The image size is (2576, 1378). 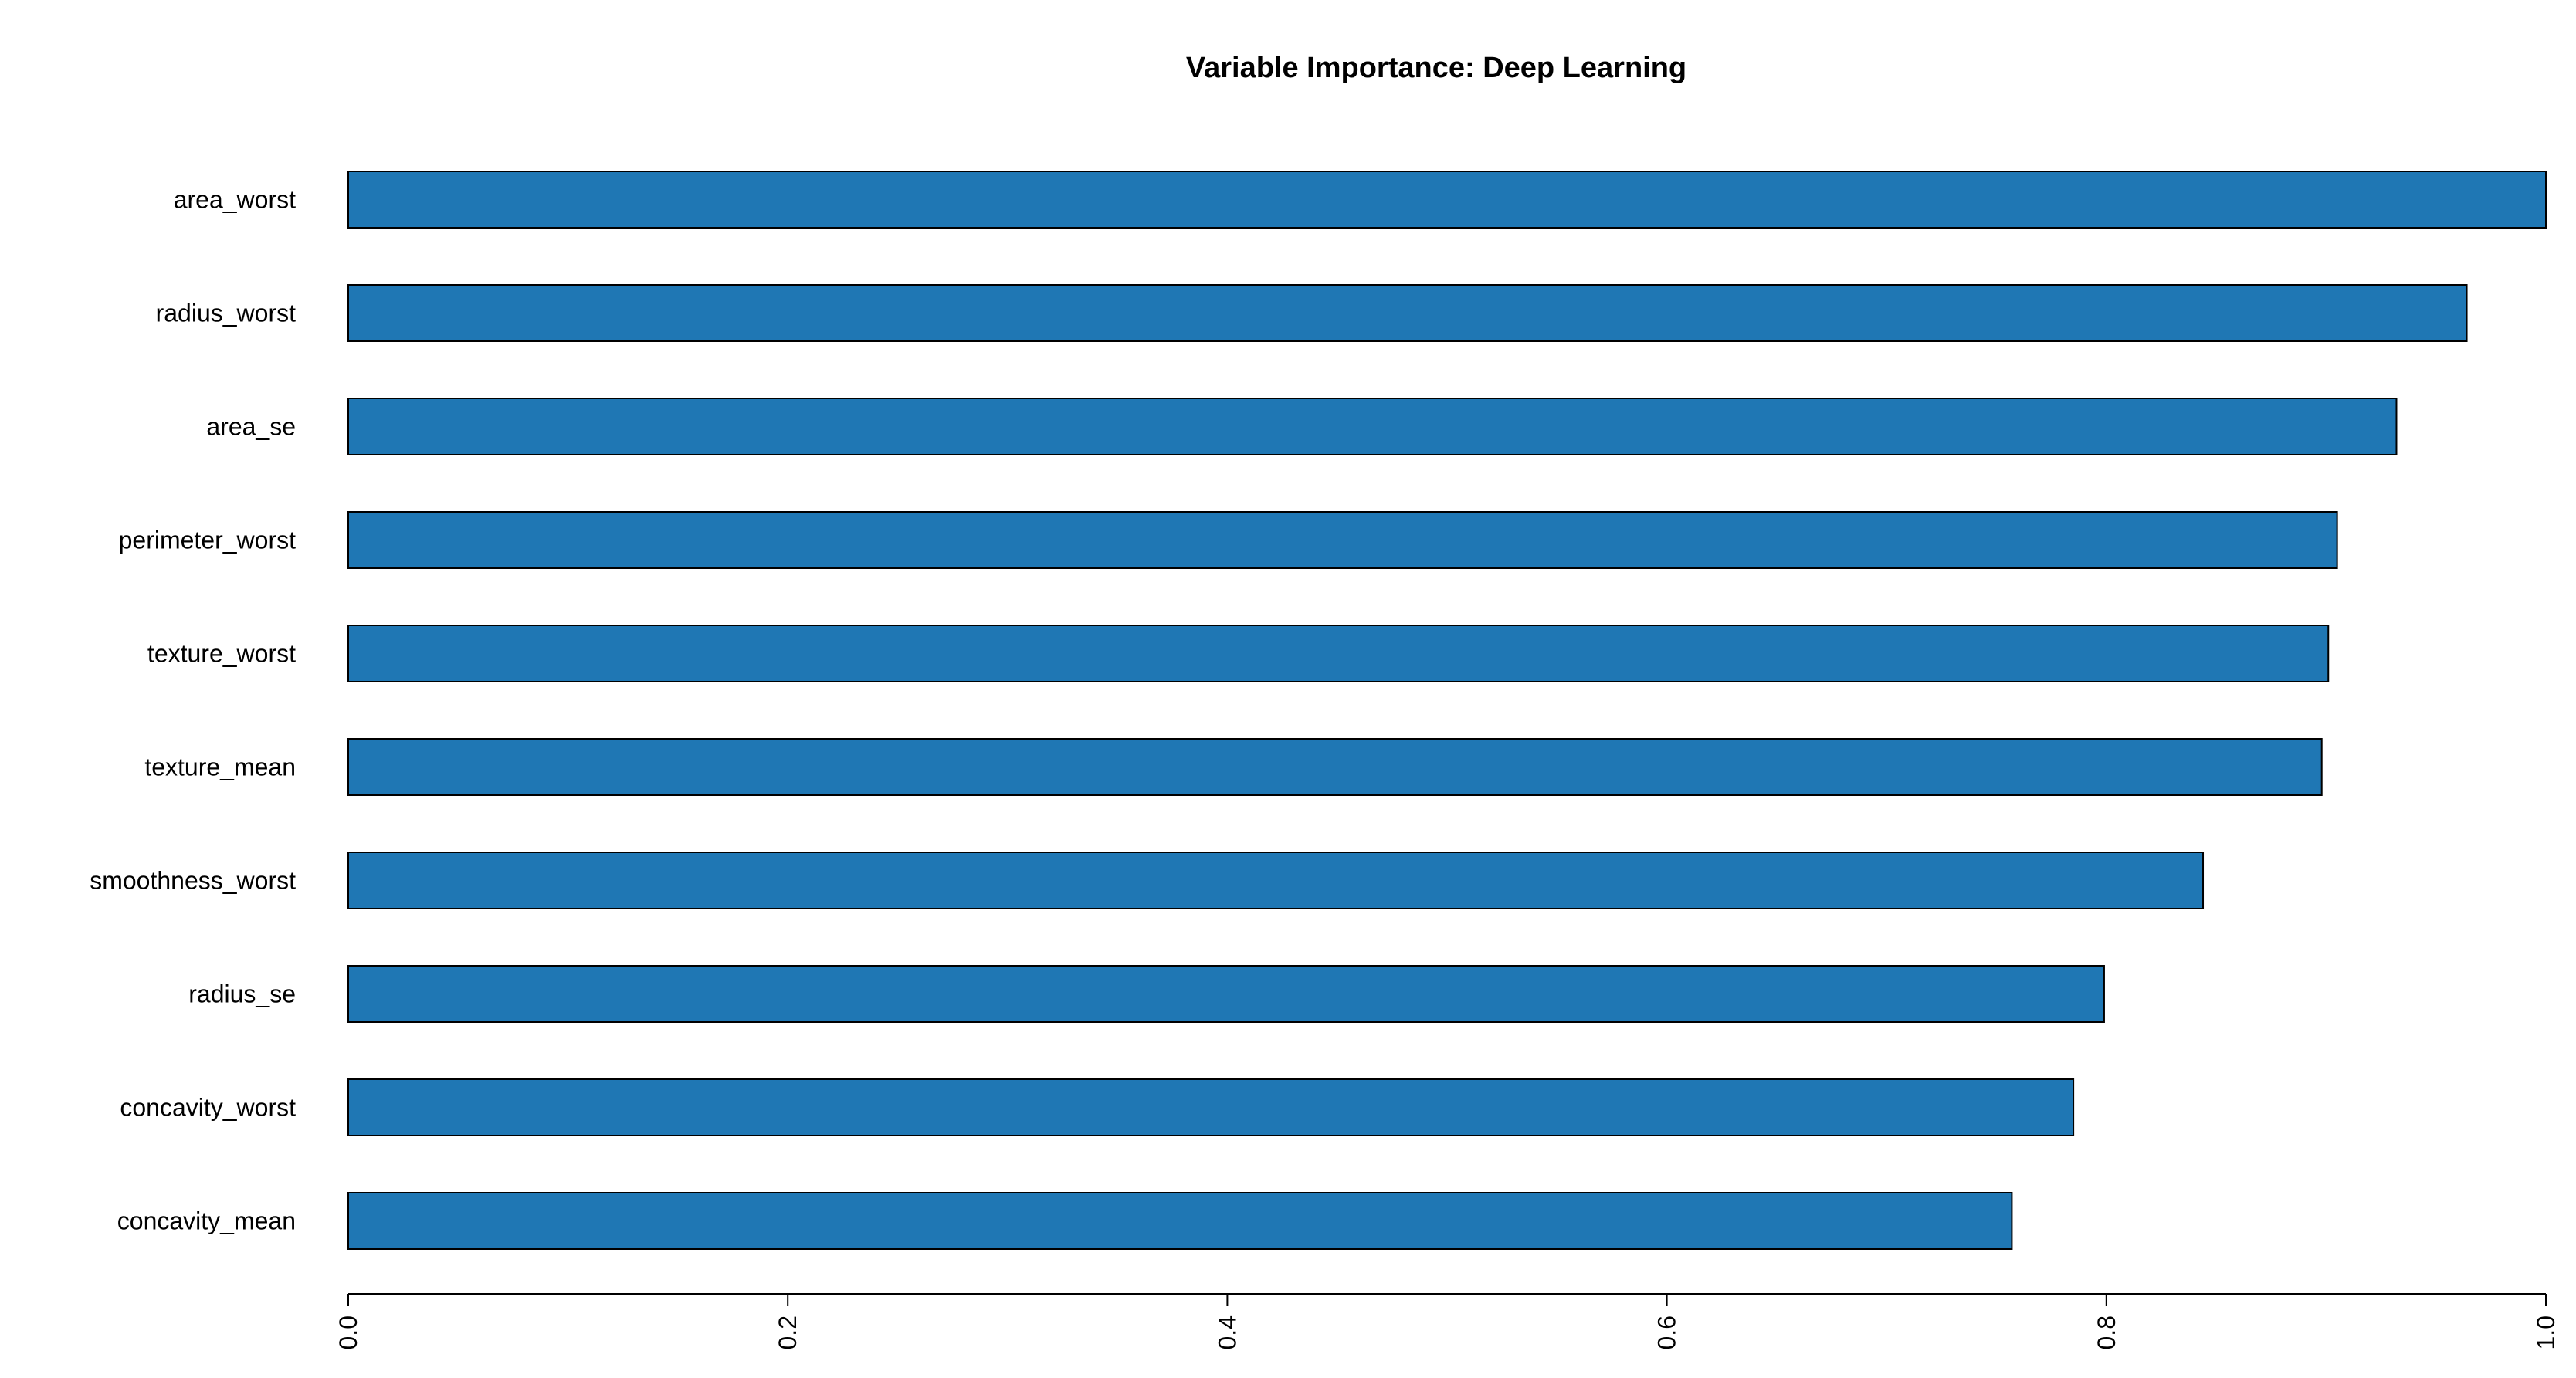 What do you see at coordinates (1180, 1221) in the screenshot?
I see `bar-concavity-mean` at bounding box center [1180, 1221].